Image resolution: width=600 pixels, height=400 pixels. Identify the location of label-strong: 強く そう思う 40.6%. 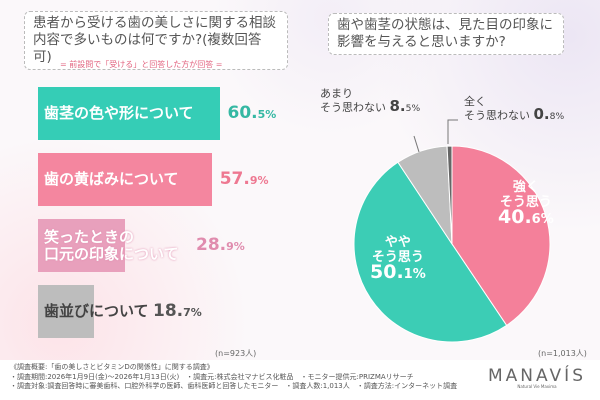
(526, 204).